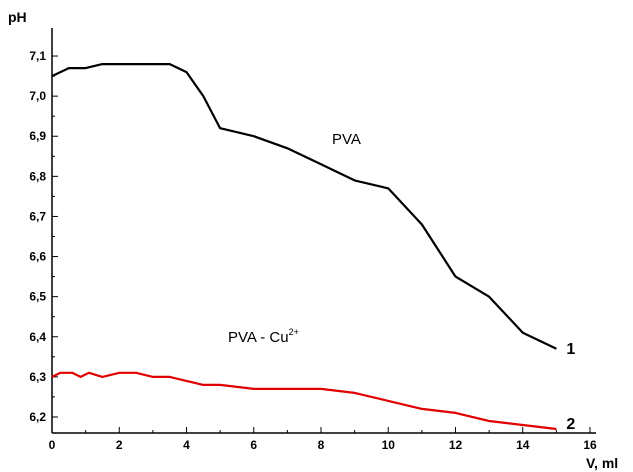  Describe the element at coordinates (37, 56) in the screenshot. I see `y-tick-label: 7,1` at that location.